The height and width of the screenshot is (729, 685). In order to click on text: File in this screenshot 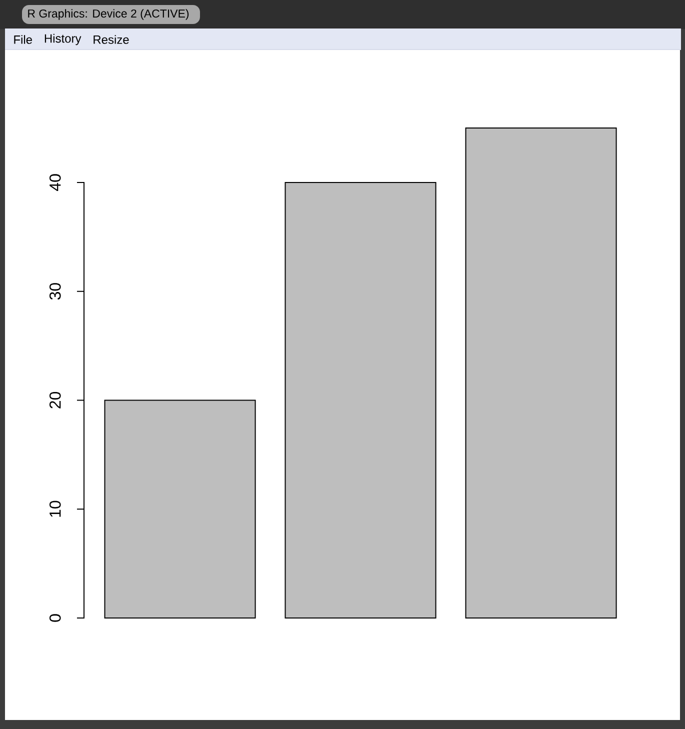, I will do `click(23, 39)`.